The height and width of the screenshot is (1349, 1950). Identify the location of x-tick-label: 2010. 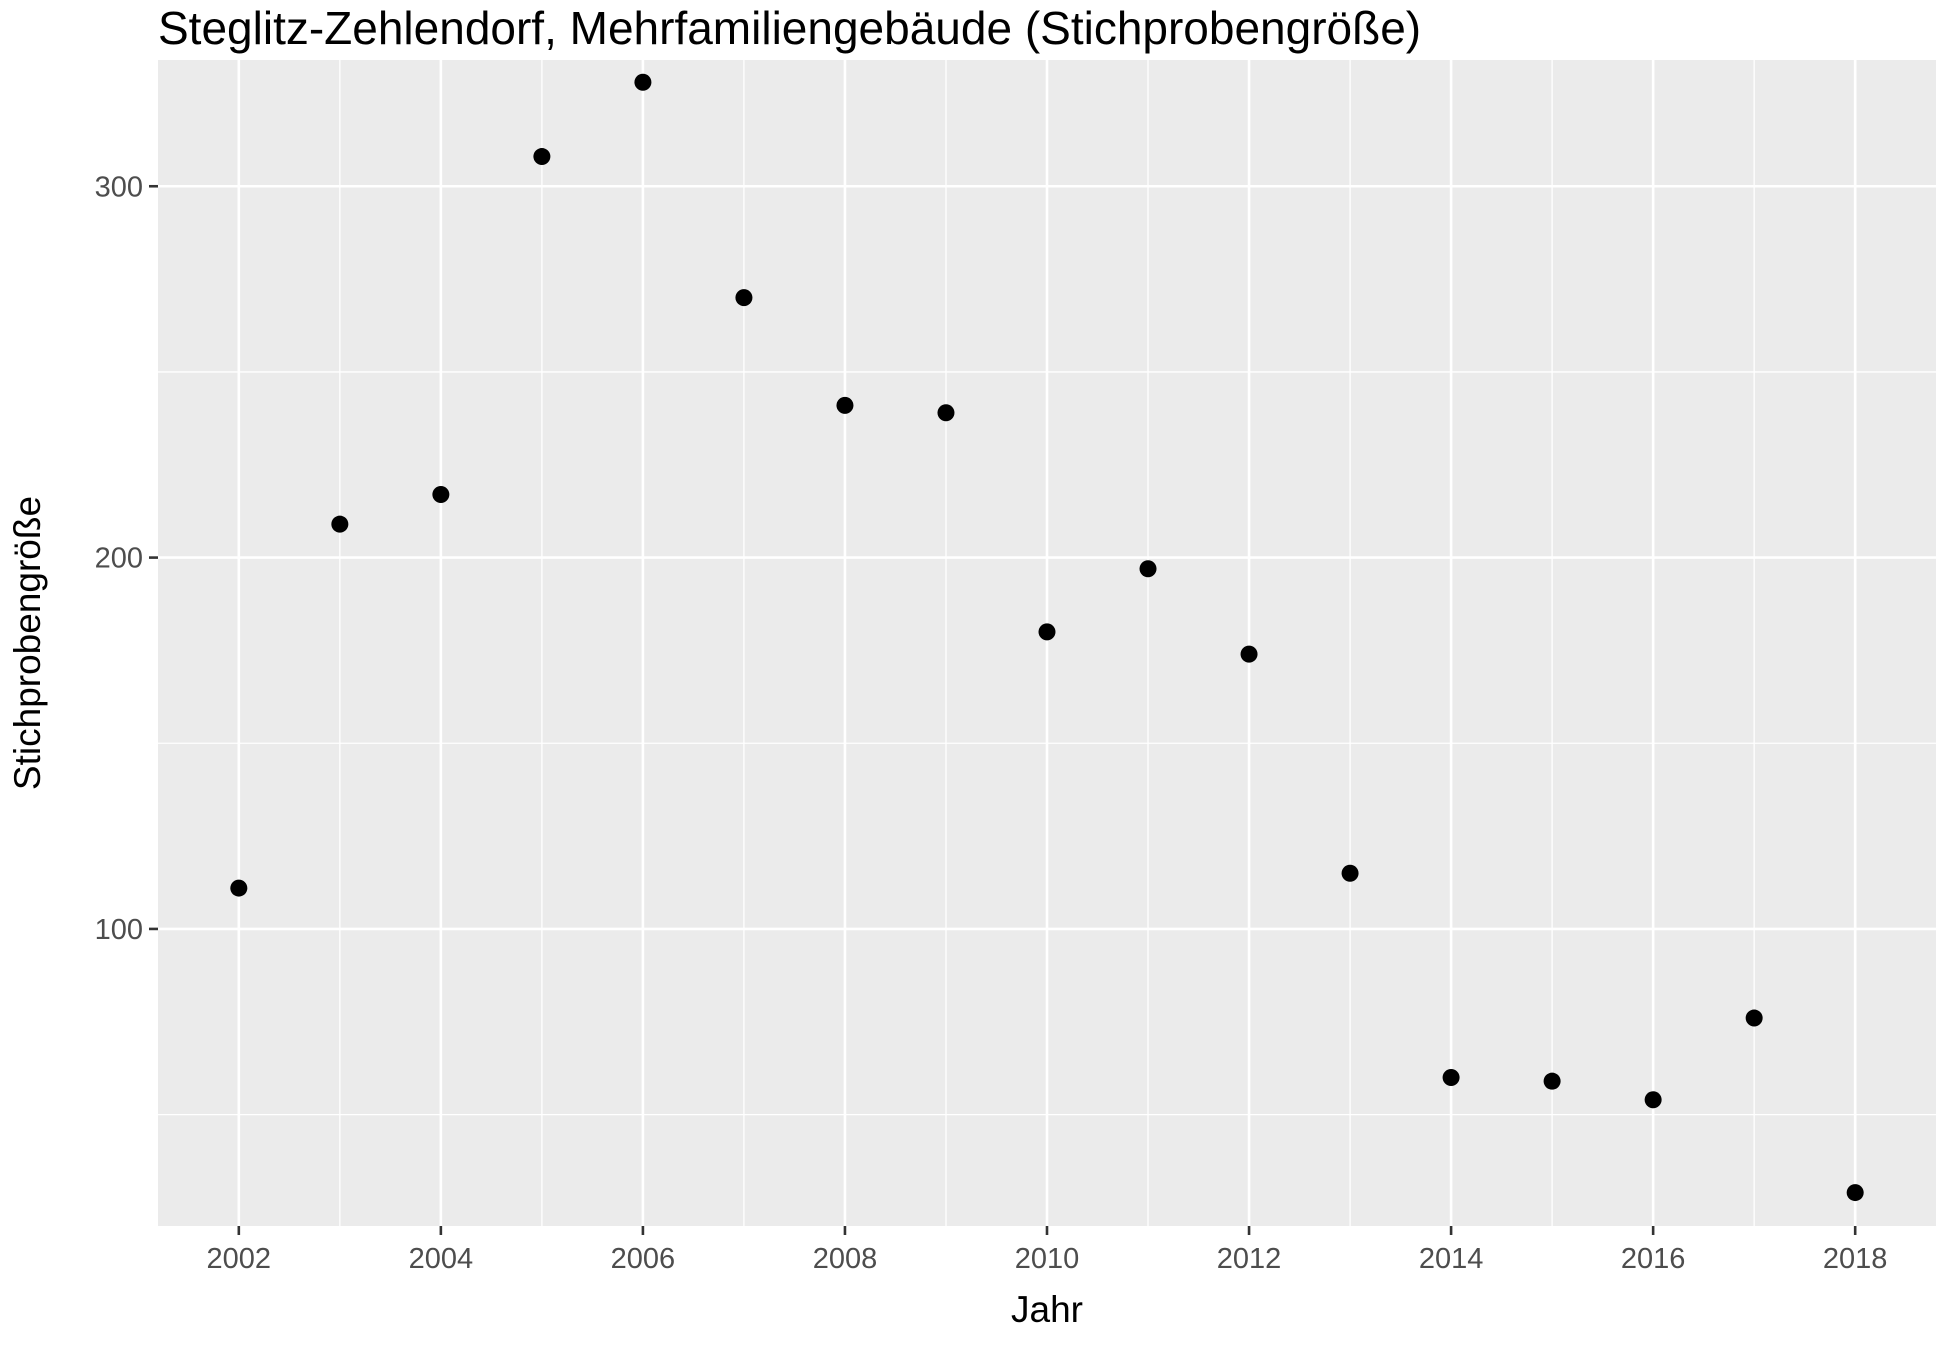
(1047, 1259).